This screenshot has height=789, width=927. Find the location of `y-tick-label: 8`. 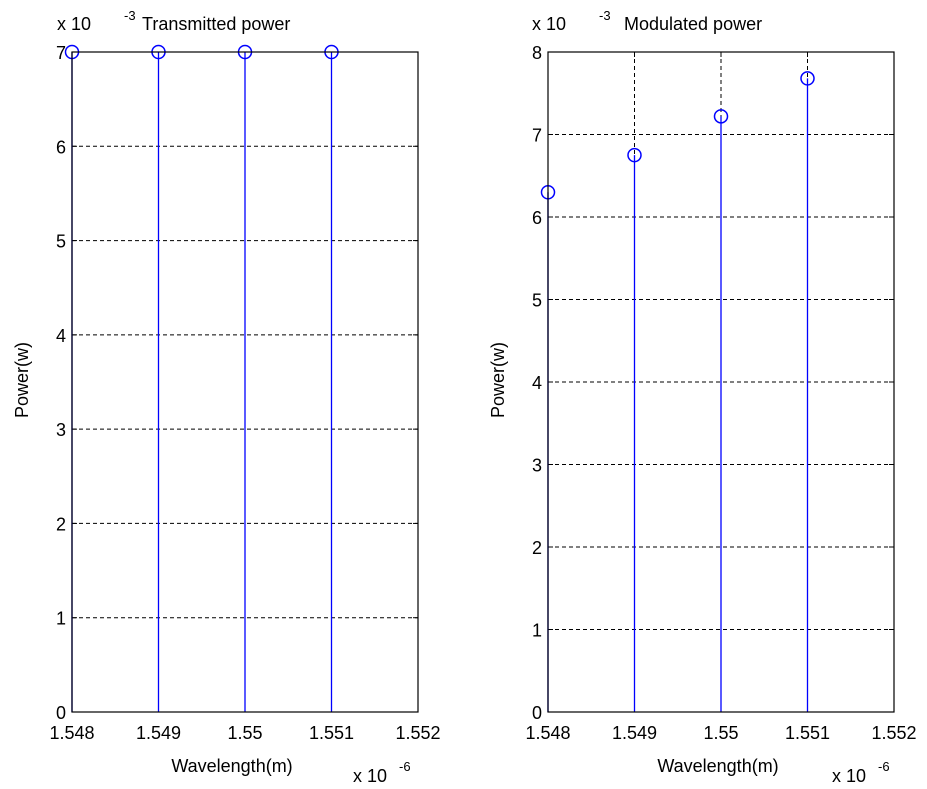

y-tick-label: 8 is located at coordinates (537, 53).